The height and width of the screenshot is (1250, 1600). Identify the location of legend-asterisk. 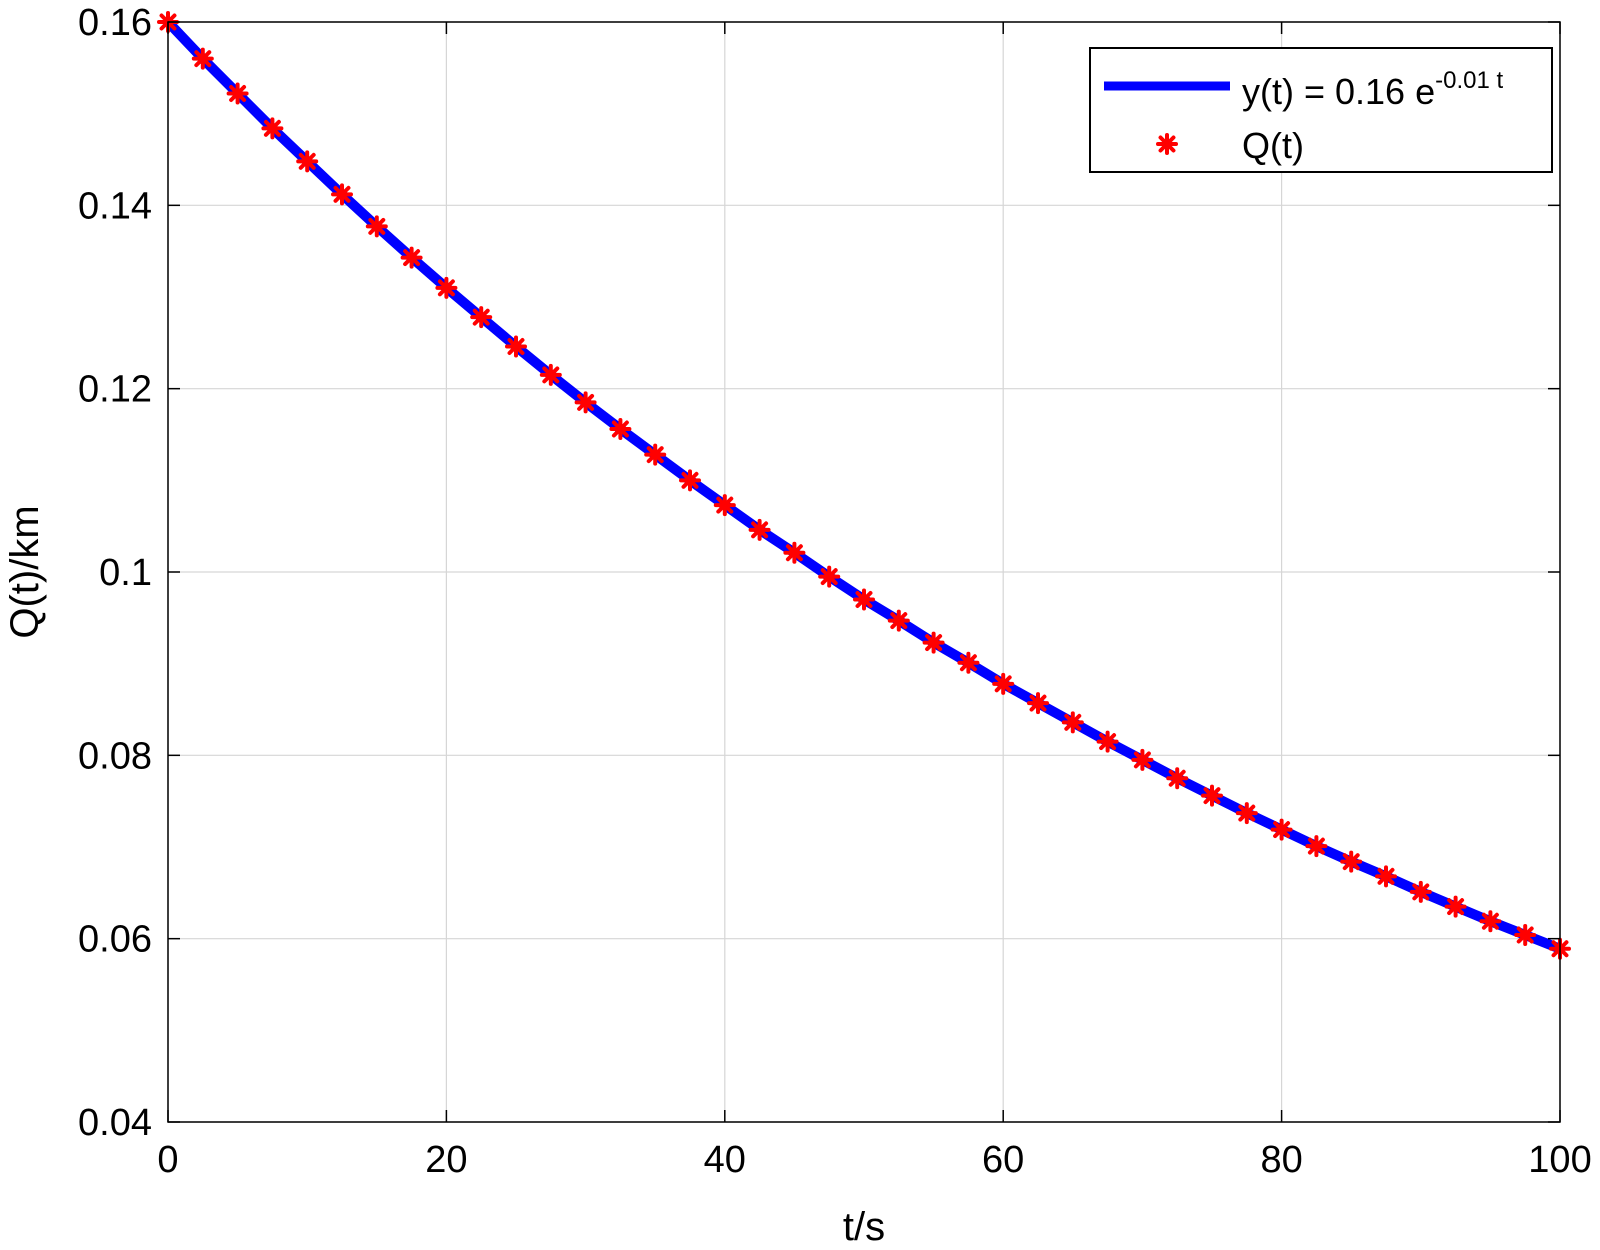
(1167, 144).